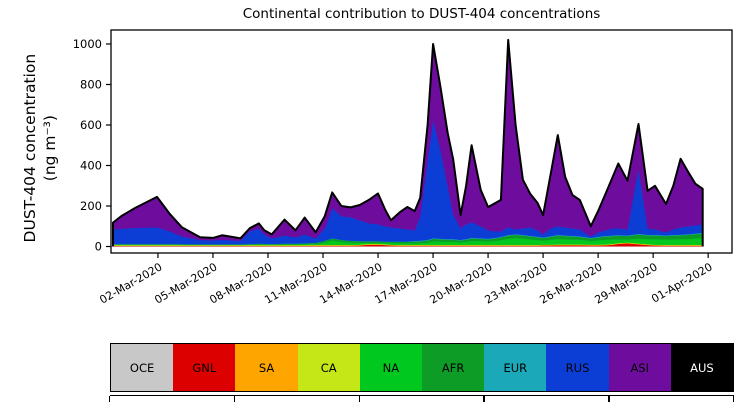  I want to click on legend-entry-na: NA, so click(391, 367).